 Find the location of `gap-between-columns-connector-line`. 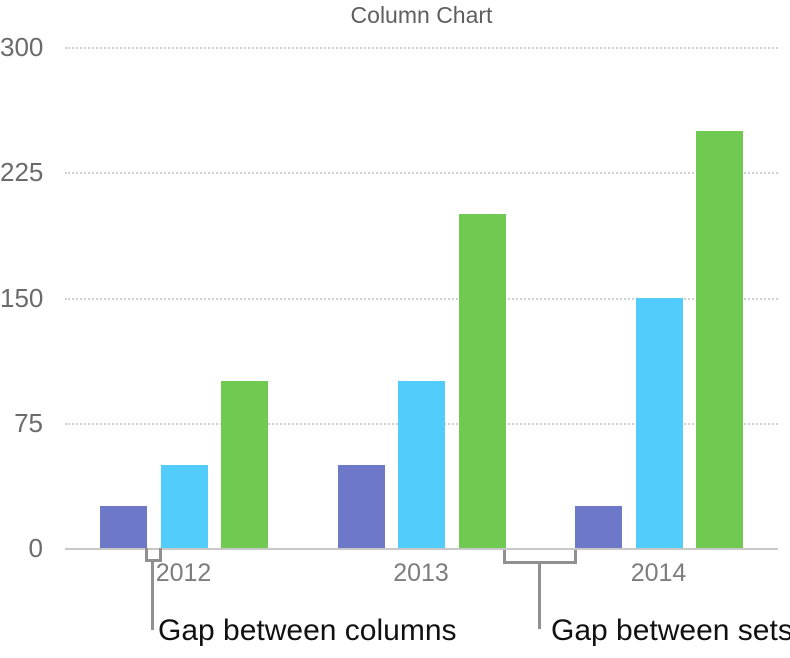

gap-between-columns-connector-line is located at coordinates (152, 595).